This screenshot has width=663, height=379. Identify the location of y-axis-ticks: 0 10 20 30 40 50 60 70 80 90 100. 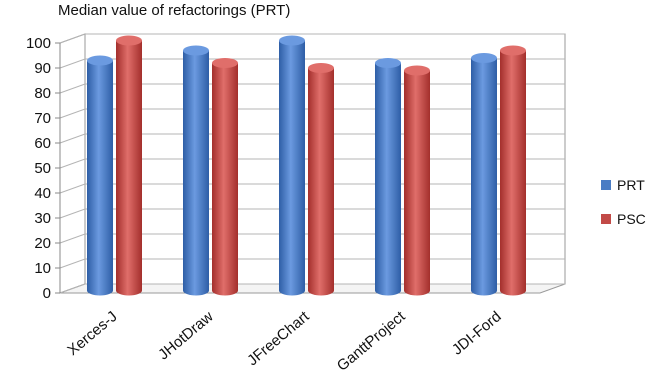
(43, 168).